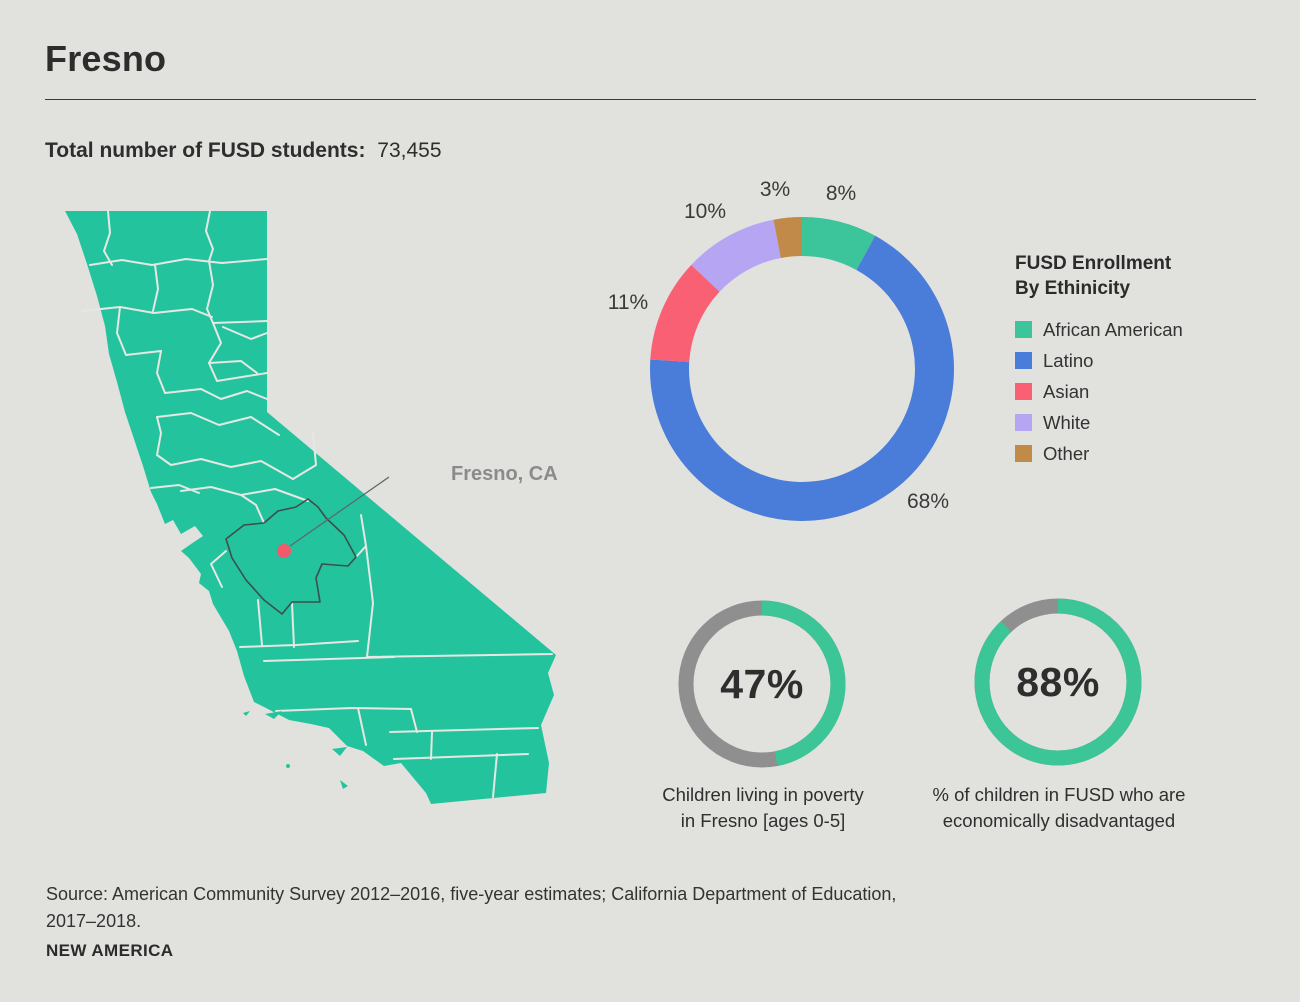  What do you see at coordinates (1067, 422) in the screenshot?
I see `legend-label-white: White` at bounding box center [1067, 422].